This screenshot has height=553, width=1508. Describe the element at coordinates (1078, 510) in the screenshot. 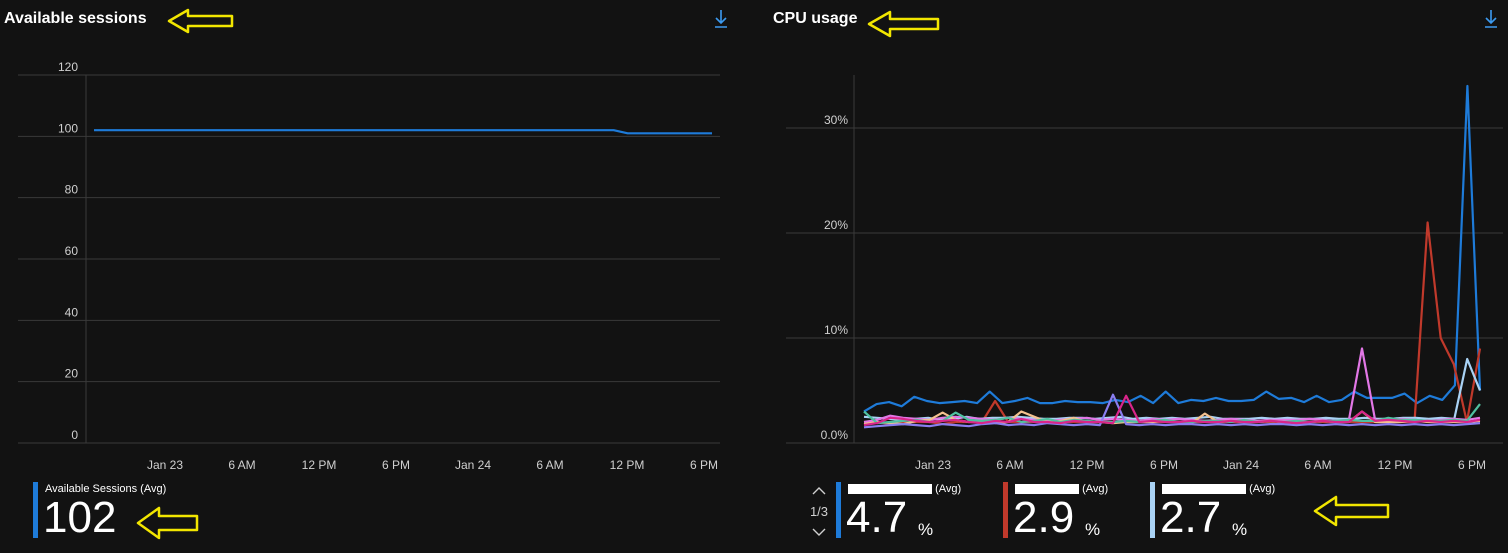

I see `legend-cpu-series-2: (Avg) 2.9 %` at that location.